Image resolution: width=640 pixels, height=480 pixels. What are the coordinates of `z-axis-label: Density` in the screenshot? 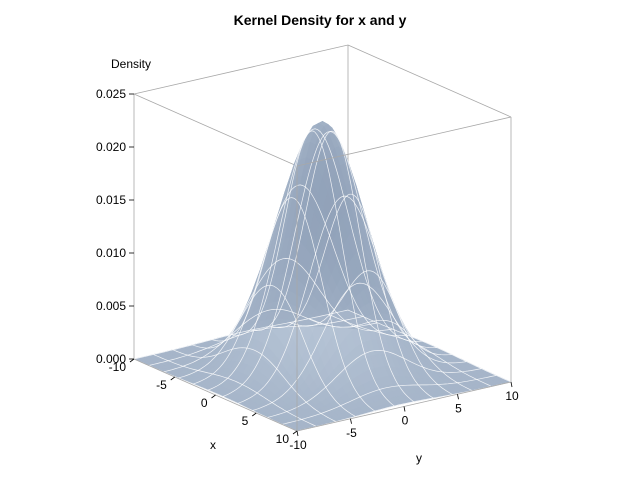 It's located at (131, 64).